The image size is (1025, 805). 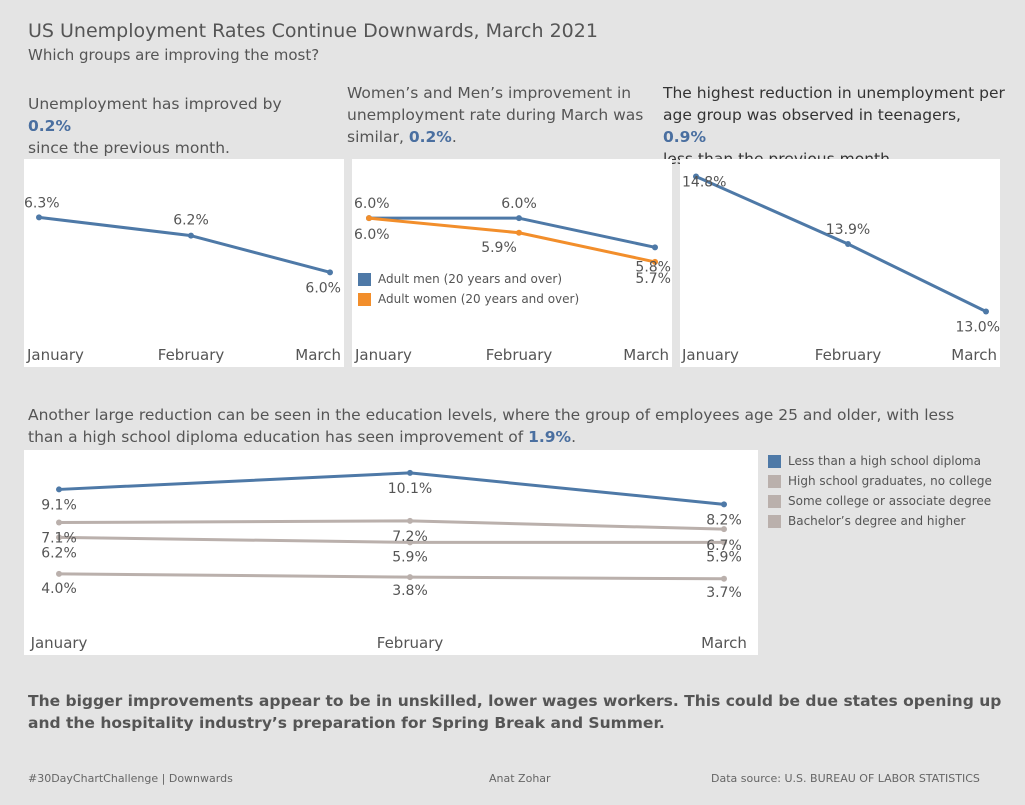 What do you see at coordinates (129, 148) in the screenshot?
I see `overall-note-text-2: since the previous month.` at bounding box center [129, 148].